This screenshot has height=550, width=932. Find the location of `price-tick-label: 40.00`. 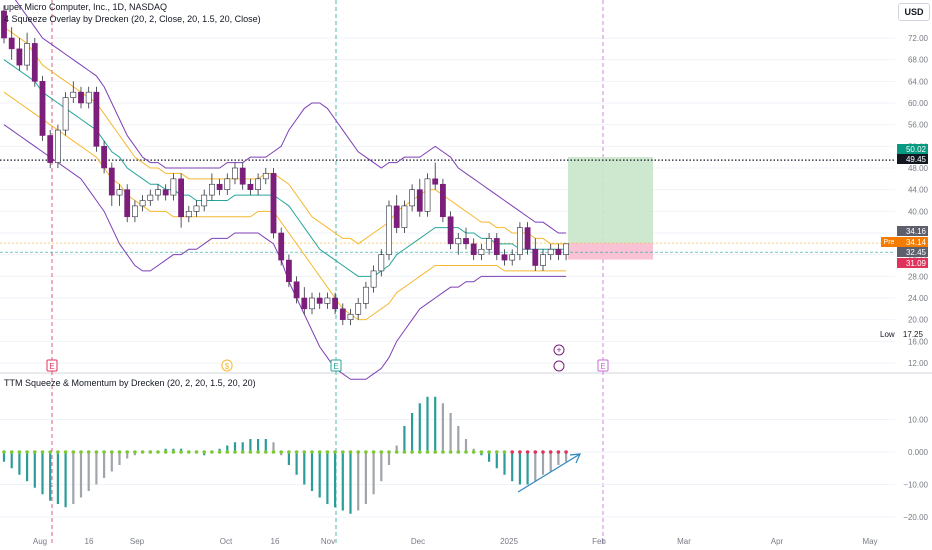

price-tick-label: 40.00 is located at coordinates (918, 211).